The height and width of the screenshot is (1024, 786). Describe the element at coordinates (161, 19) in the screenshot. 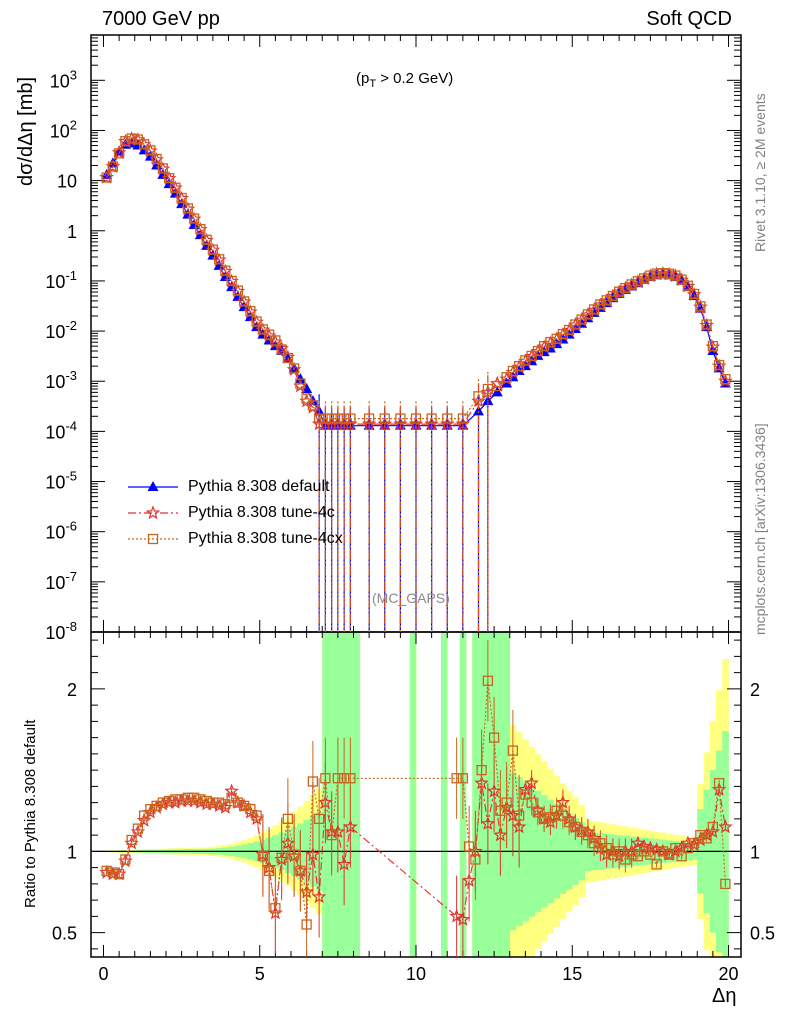

I see `header-energy: 7000 GeV pp` at that location.